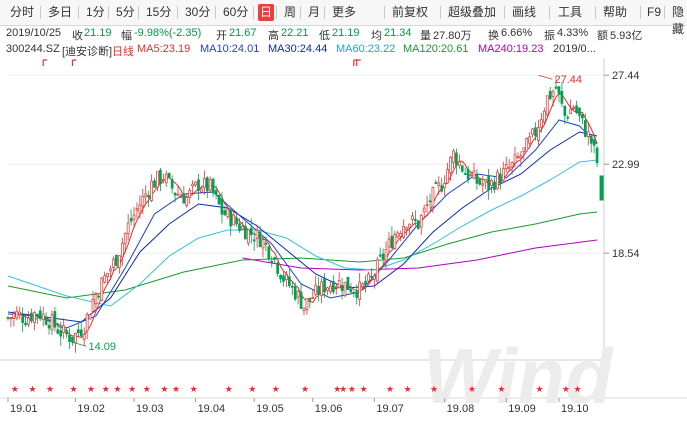  I want to click on ma30-value: MA30:24.44, so click(298, 49).